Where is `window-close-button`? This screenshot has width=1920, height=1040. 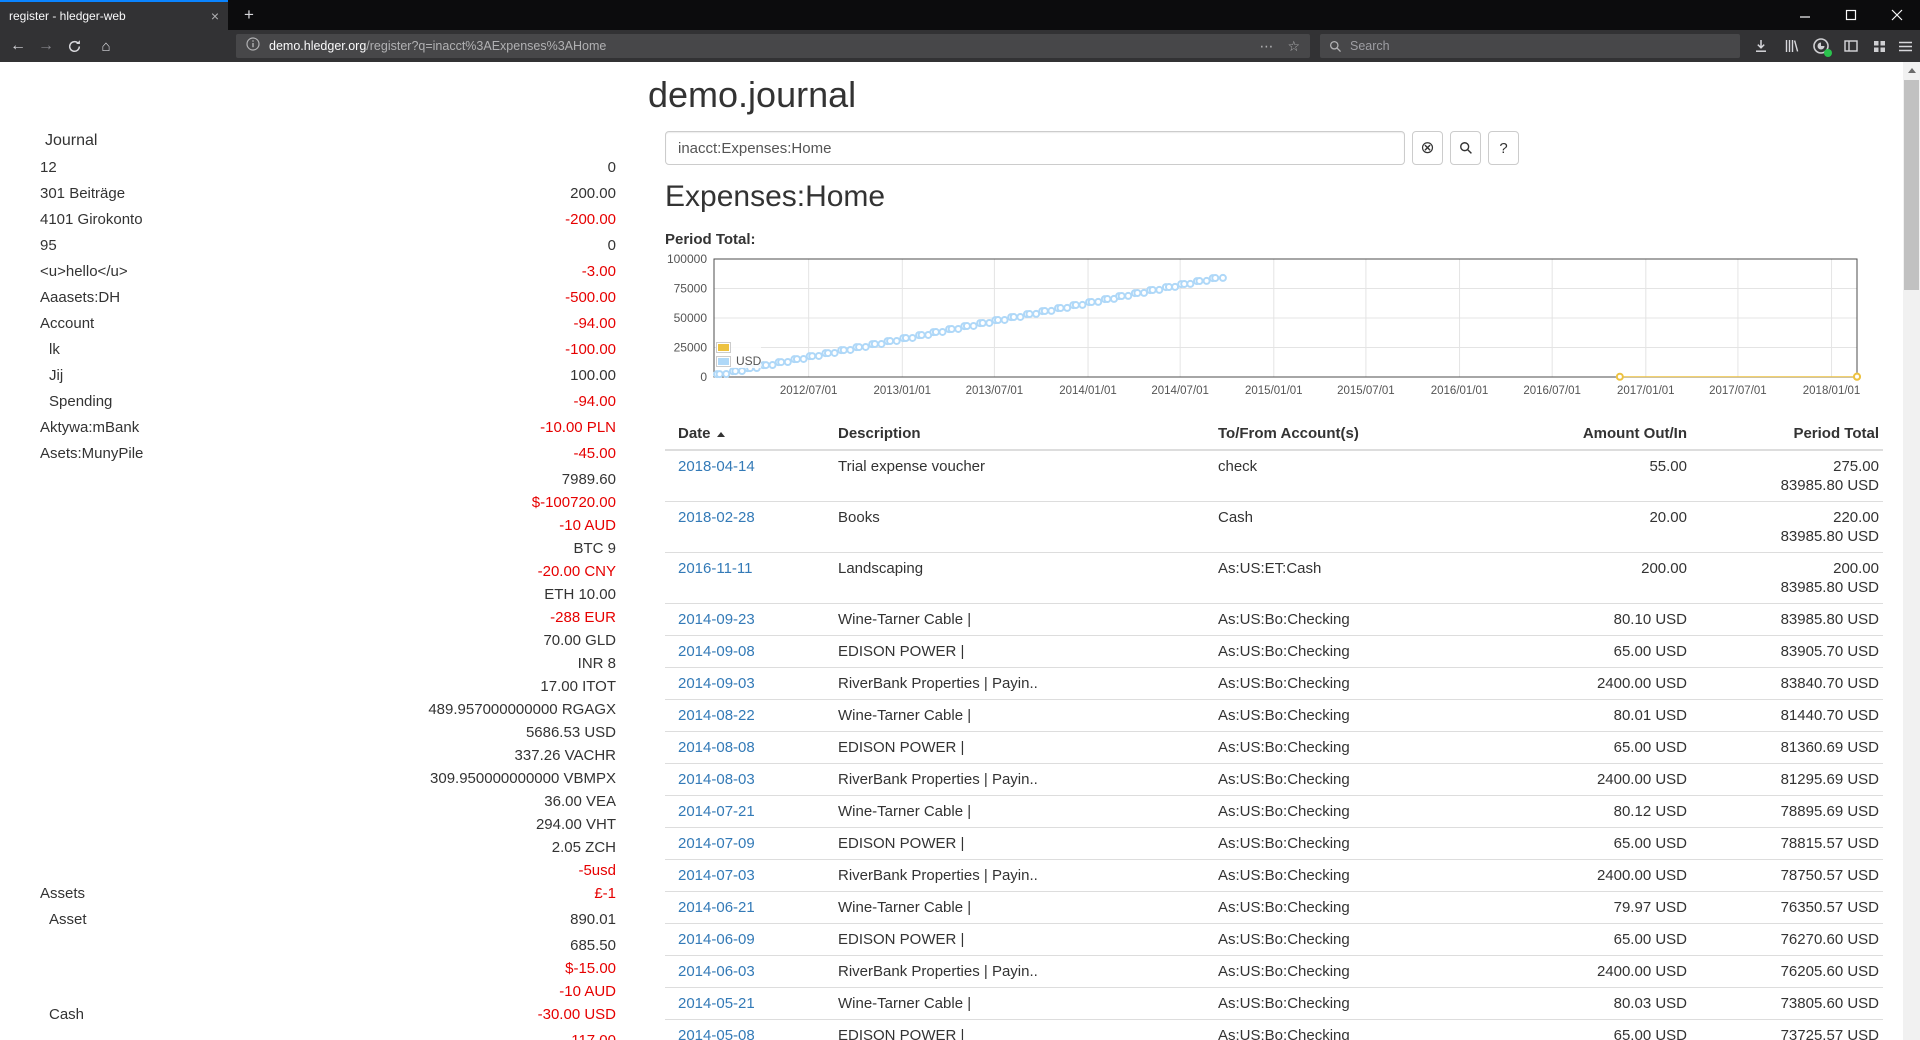
window-close-button is located at coordinates (1897, 15).